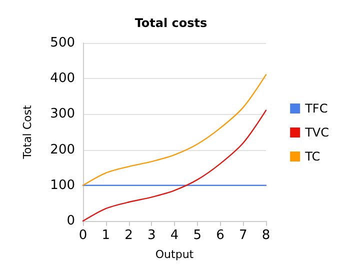 This screenshot has width=338, height=265. Describe the element at coordinates (266, 235) in the screenshot. I see `x-tick-label: 8` at that location.